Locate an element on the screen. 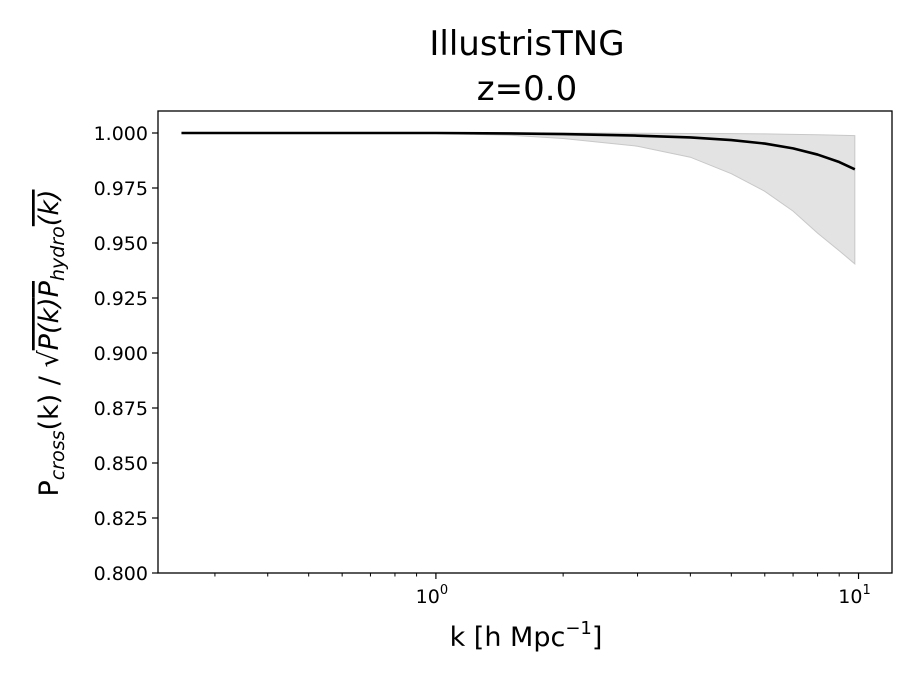  x-axis-label: k [h Mpc−1] is located at coordinates (526, 635).